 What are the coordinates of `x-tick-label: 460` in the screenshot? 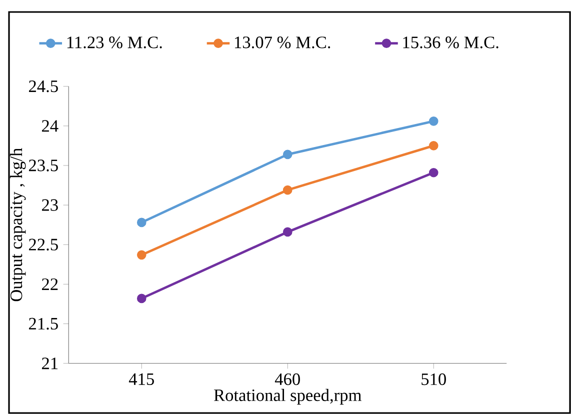 It's located at (287, 379).